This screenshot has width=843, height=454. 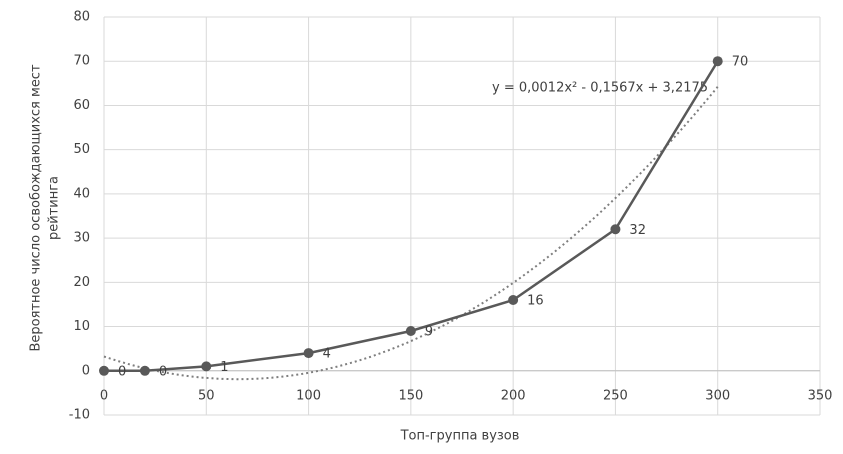 I want to click on x-tick-label: 300, so click(x=717, y=395).